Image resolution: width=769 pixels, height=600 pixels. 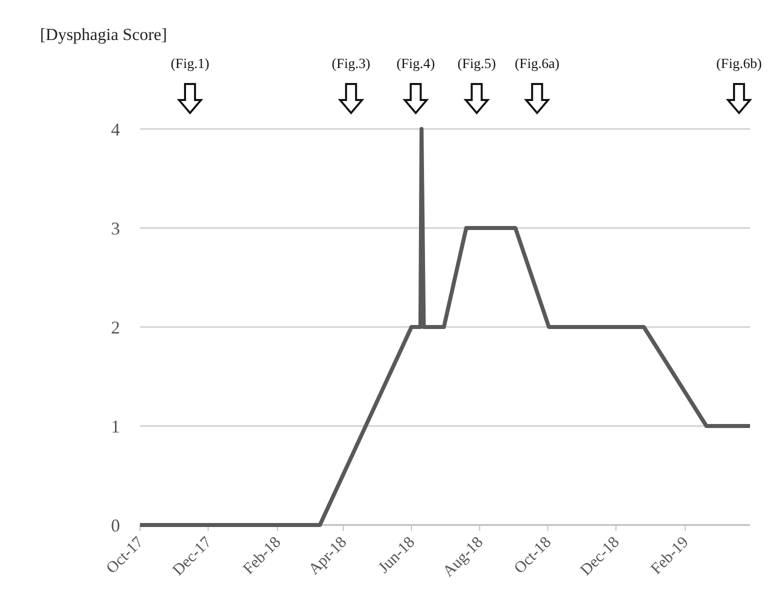 What do you see at coordinates (537, 64) in the screenshot?
I see `text: (Fig.6a)` at bounding box center [537, 64].